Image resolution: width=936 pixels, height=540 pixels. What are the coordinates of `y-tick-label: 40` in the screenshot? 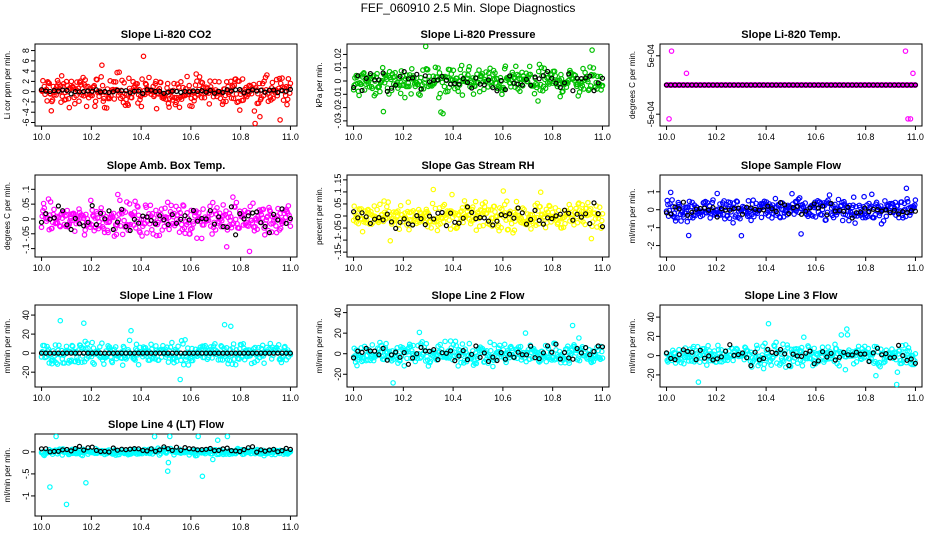 It's located at (338, 313).